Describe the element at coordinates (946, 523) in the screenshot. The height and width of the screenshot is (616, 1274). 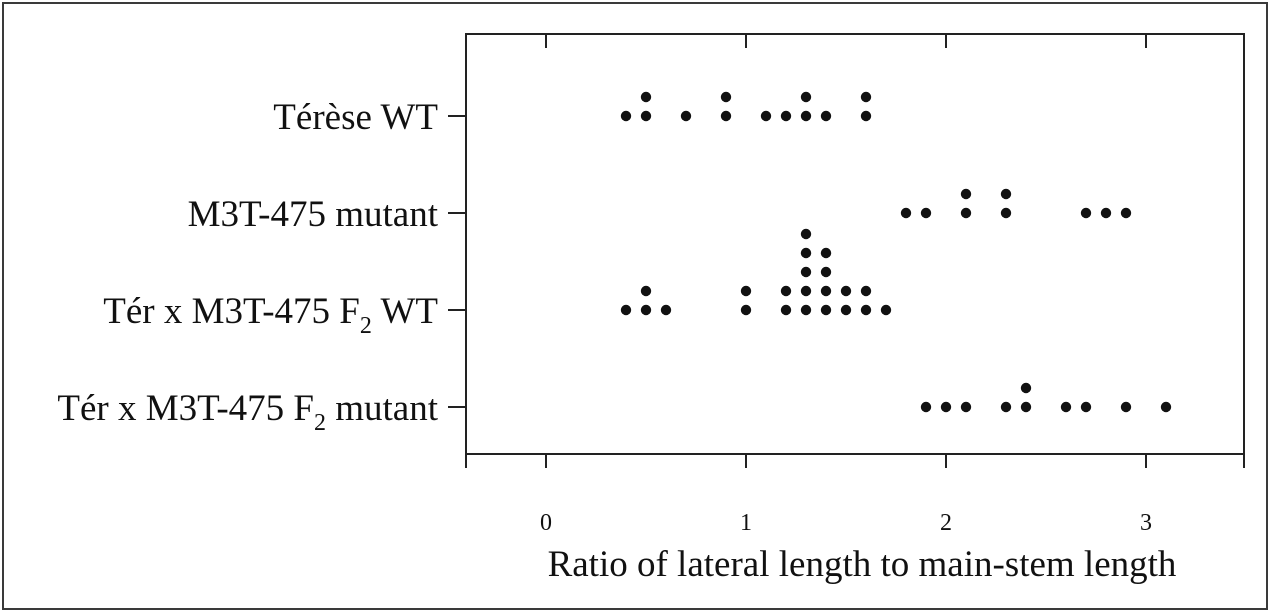
I see `x-tick-label: 2` at that location.